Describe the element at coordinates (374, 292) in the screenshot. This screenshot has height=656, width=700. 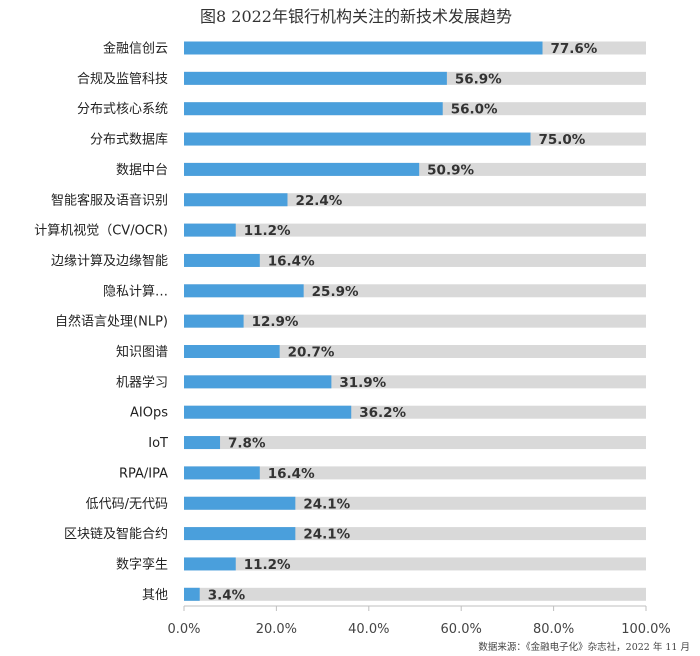
I see `bar-row: 隐私计算… 25.9%` at that location.